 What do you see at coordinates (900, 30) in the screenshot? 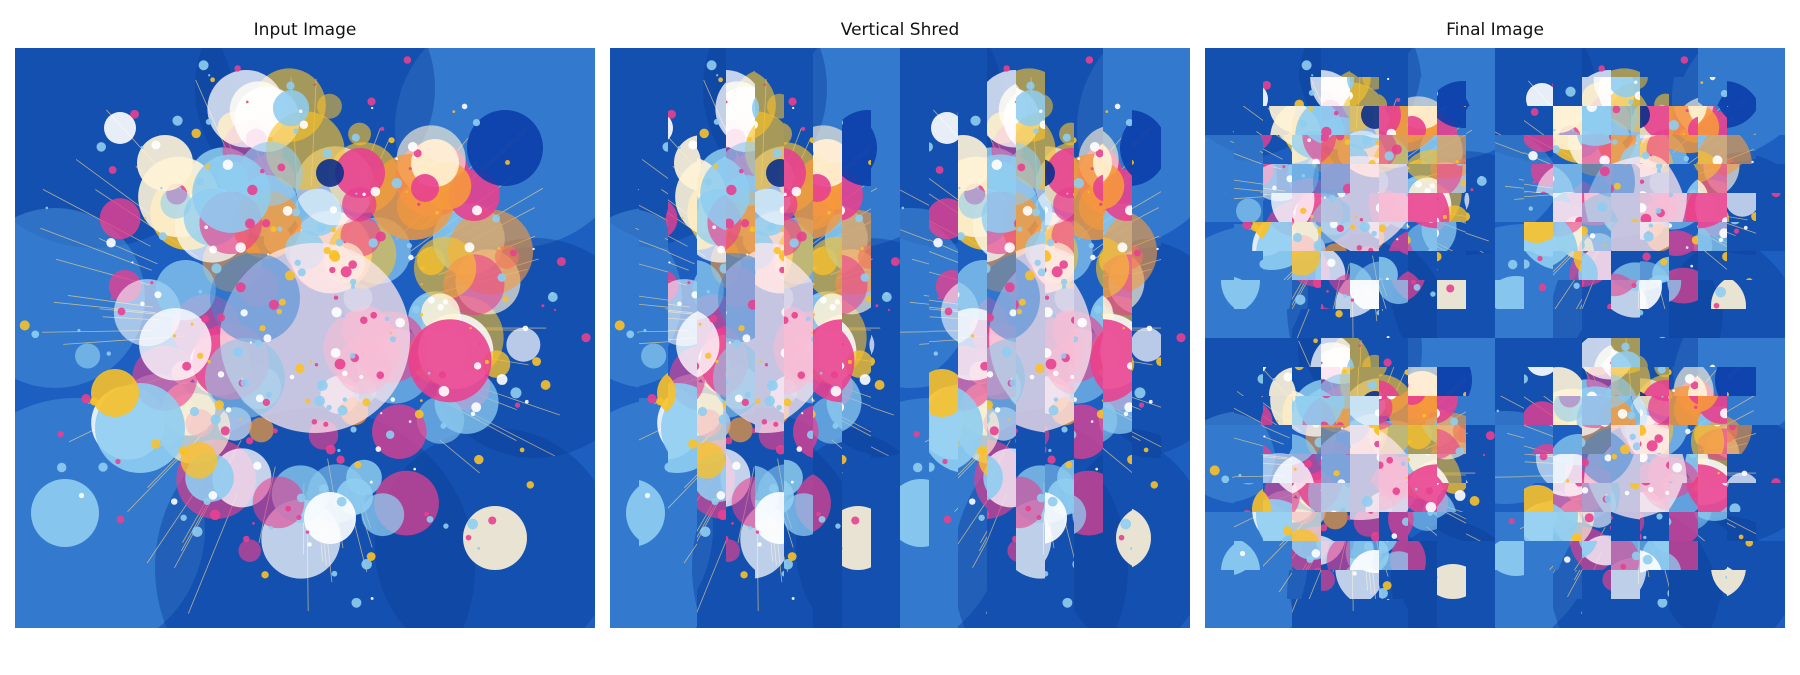
I see `vertical-shred-title: Vertical Shred` at bounding box center [900, 30].